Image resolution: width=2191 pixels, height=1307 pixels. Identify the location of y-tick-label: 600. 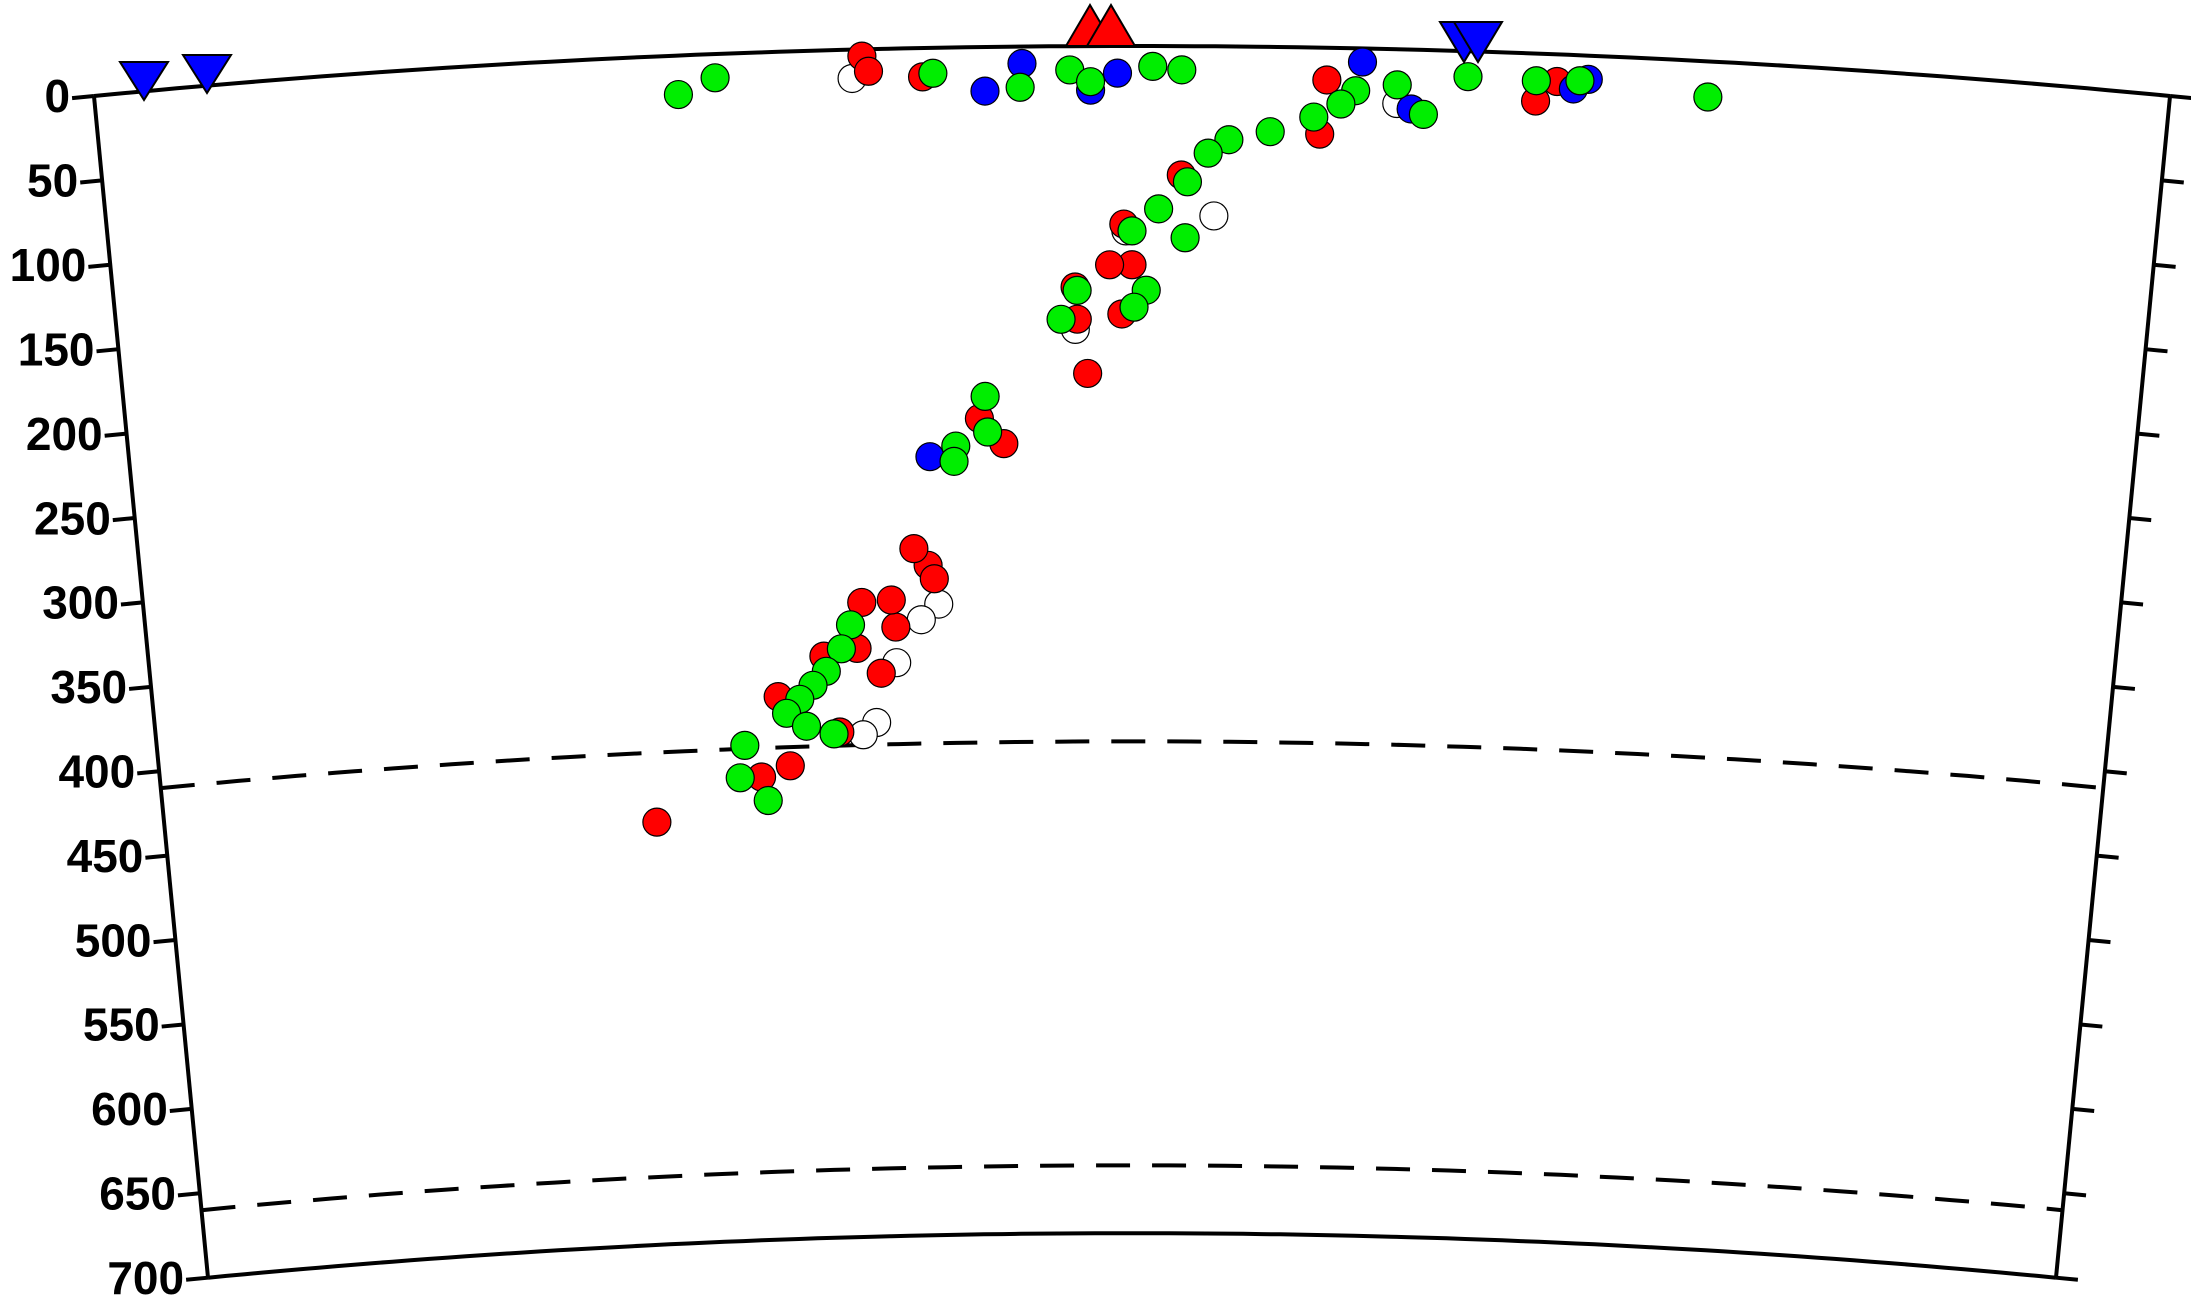
(129, 1109).